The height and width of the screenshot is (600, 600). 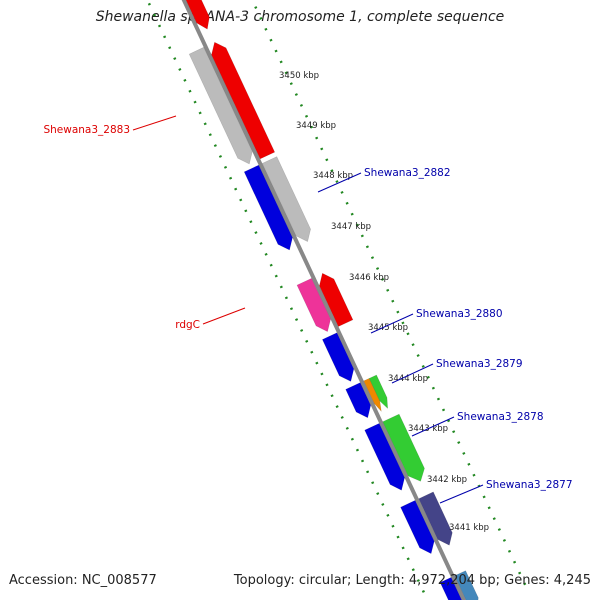 What do you see at coordinates (466, 585) in the screenshot?
I see `gene-arrow-steel-bottom` at bounding box center [466, 585].